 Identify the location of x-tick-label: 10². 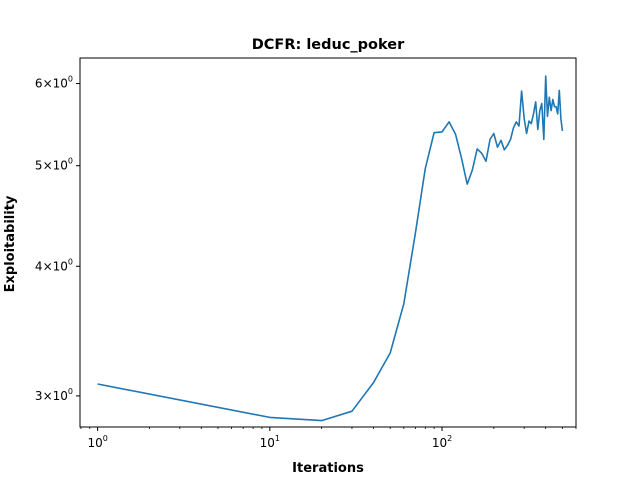
(442, 442).